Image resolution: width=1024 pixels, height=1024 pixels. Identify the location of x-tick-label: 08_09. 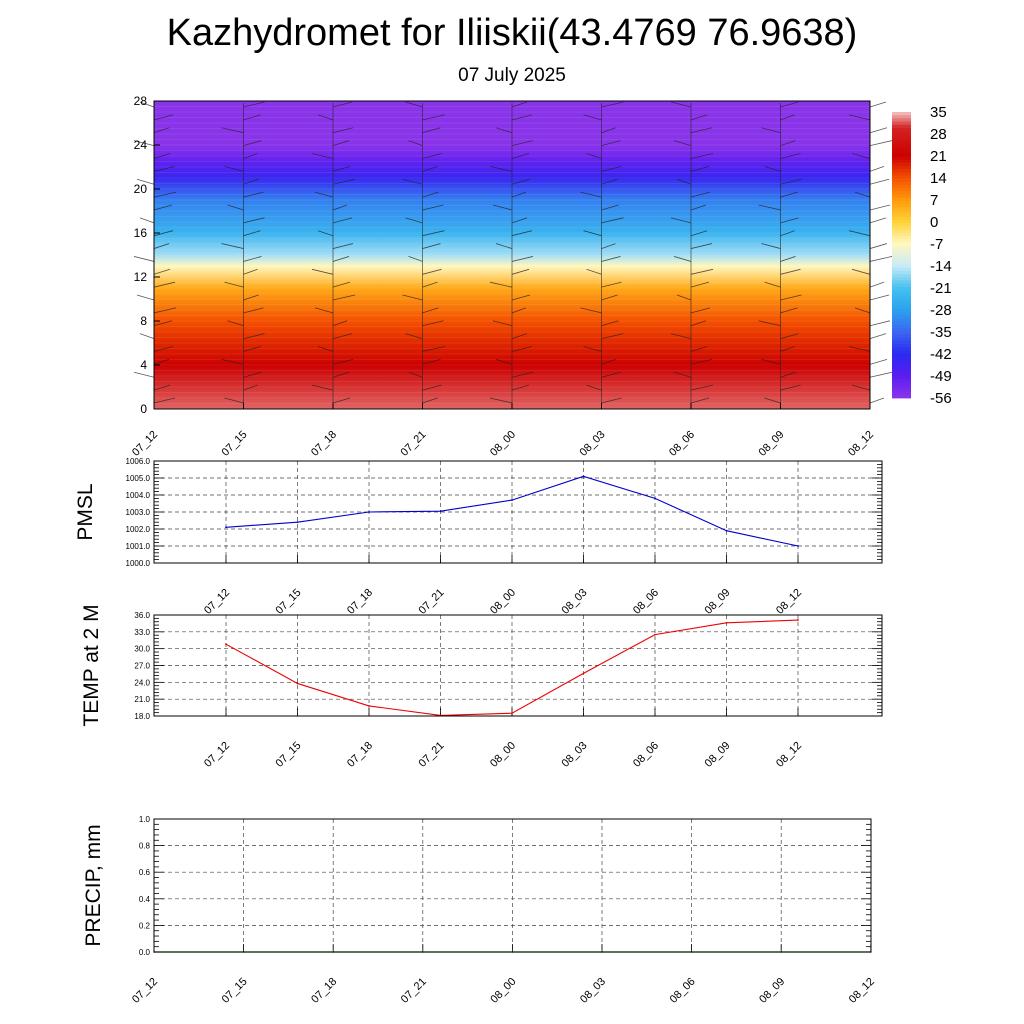
(718, 602).